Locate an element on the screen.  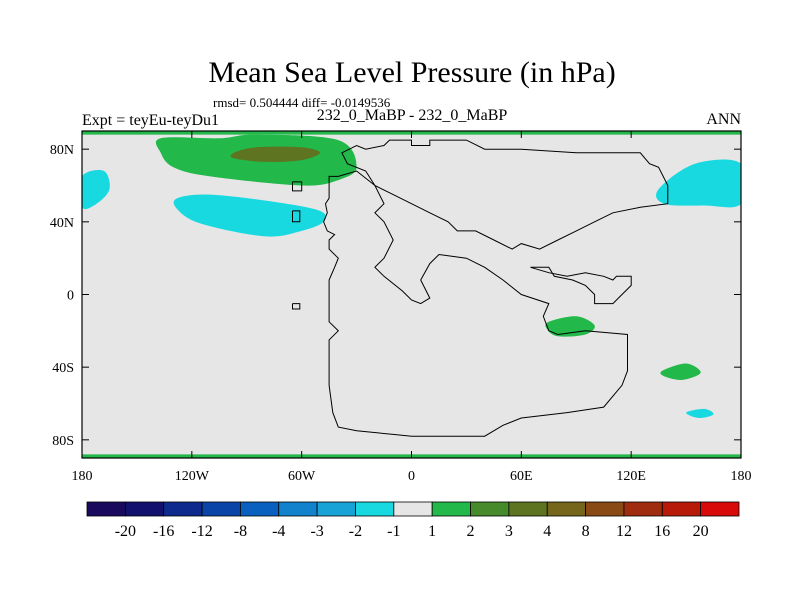
x-tick-label-2: 120W is located at coordinates (192, 476).